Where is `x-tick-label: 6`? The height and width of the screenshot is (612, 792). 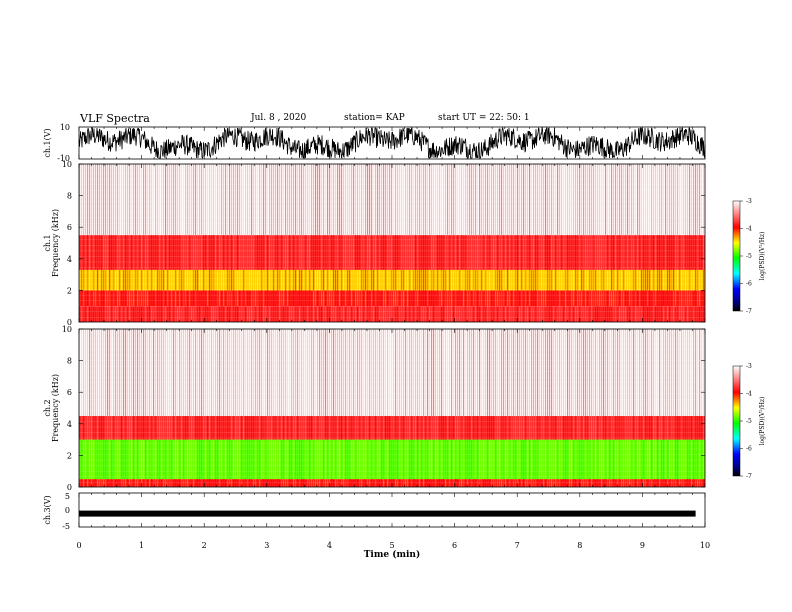 x-tick-label: 6 is located at coordinates (454, 545).